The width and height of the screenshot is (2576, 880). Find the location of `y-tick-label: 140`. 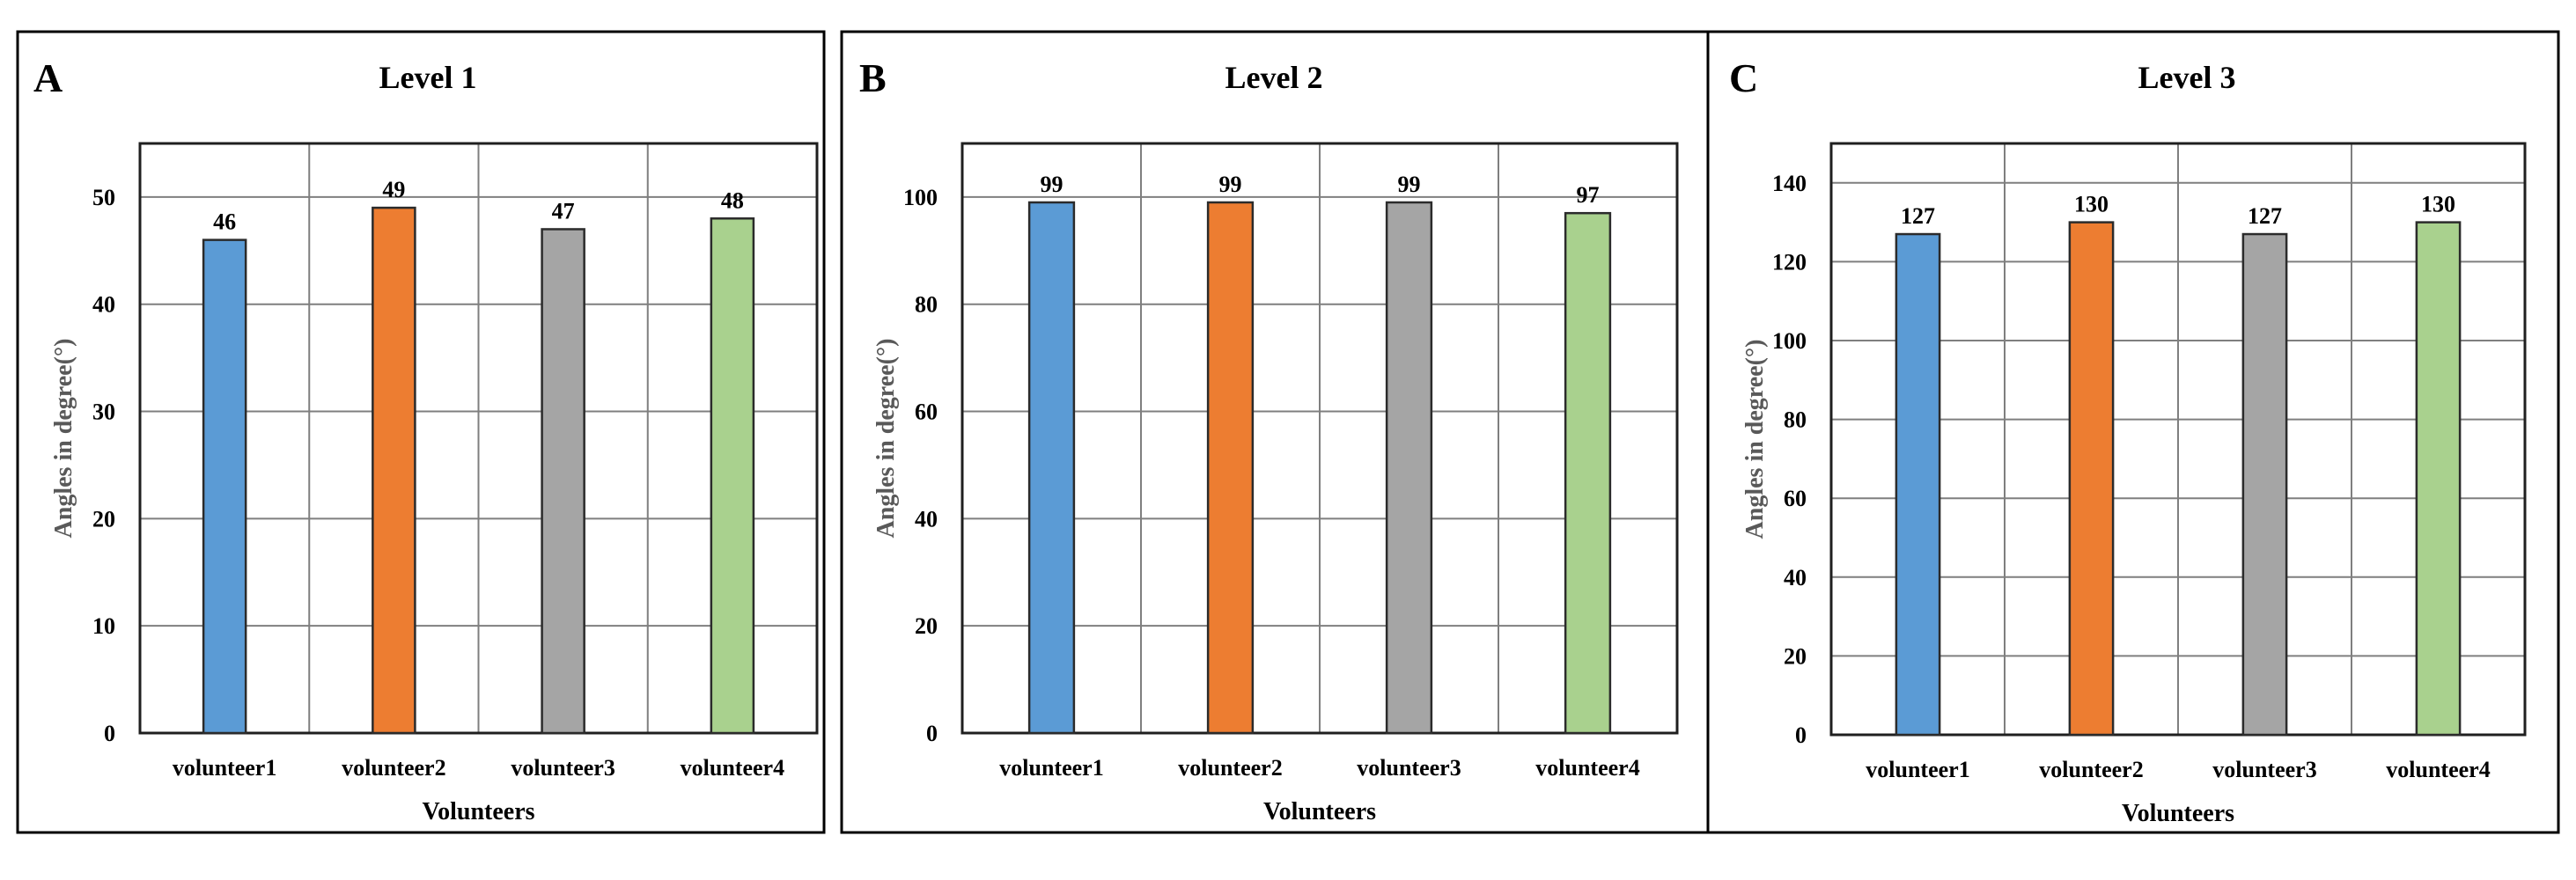

y-tick-label: 140 is located at coordinates (1789, 183).